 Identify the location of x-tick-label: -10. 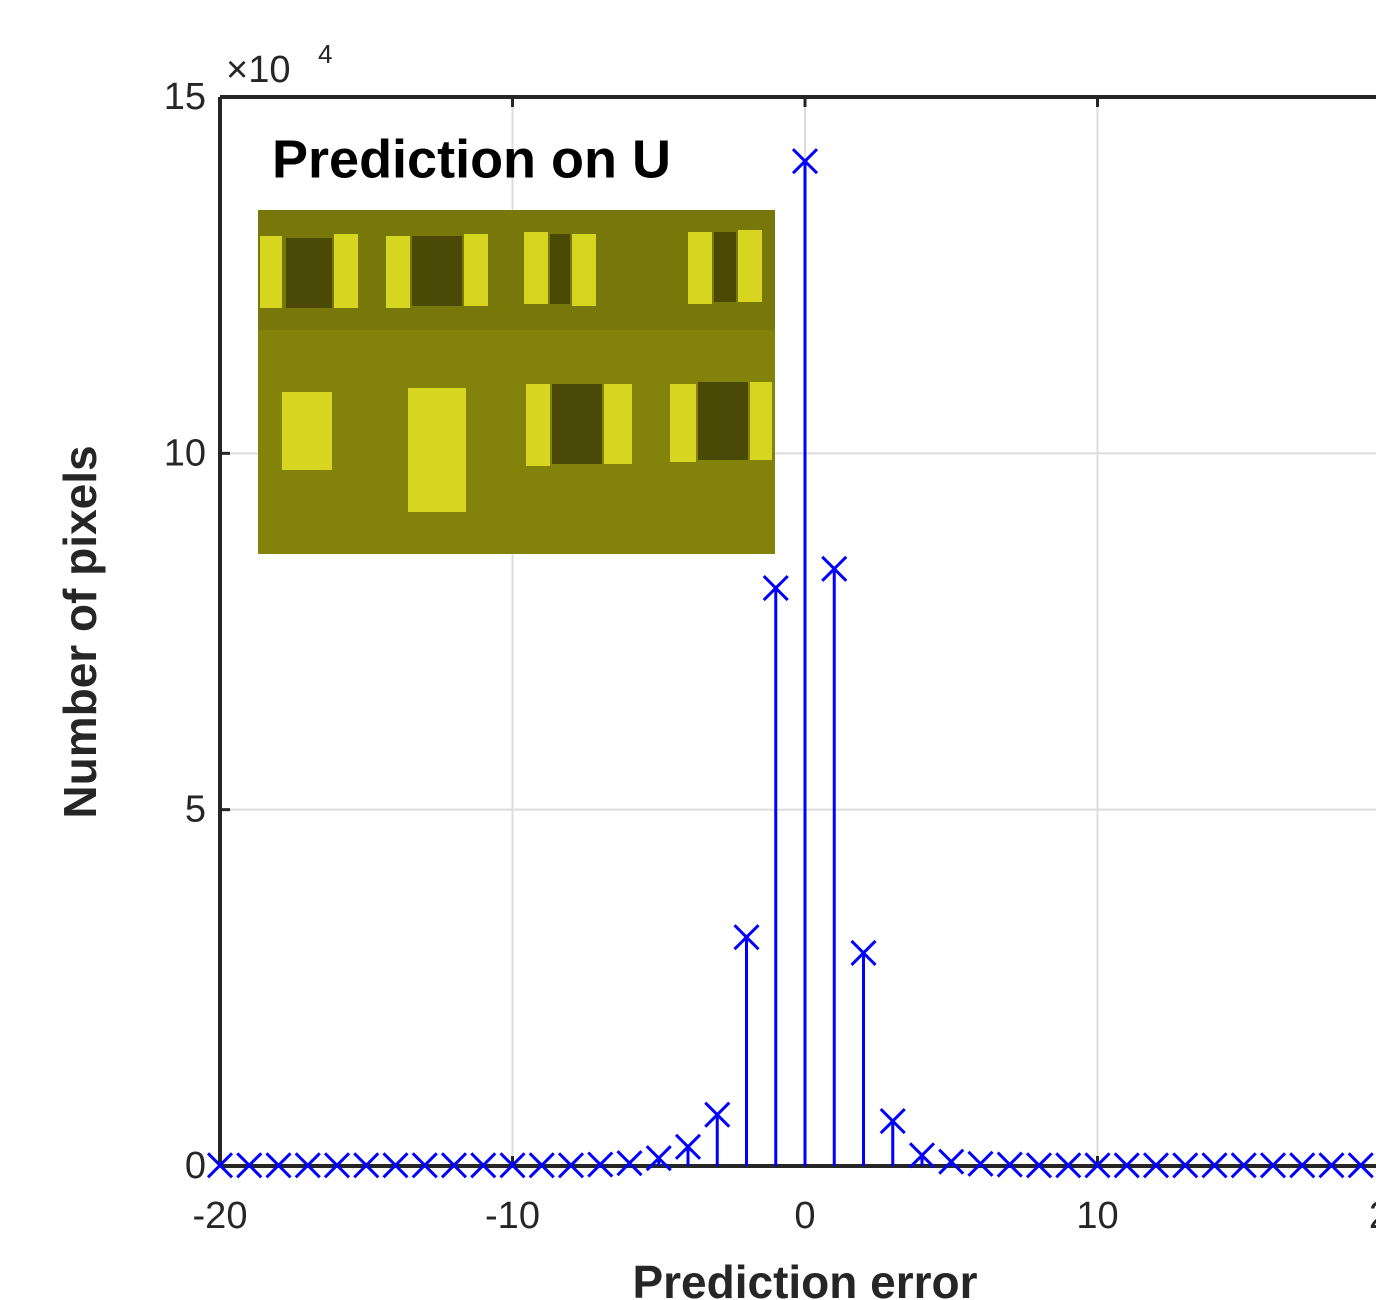
(512, 1216).